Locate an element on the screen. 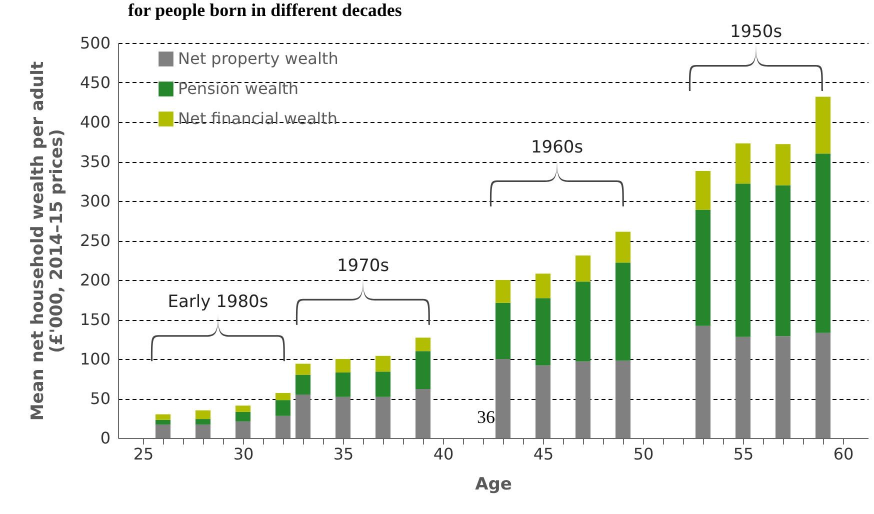  y-tick-label: 50 is located at coordinates (100, 398).